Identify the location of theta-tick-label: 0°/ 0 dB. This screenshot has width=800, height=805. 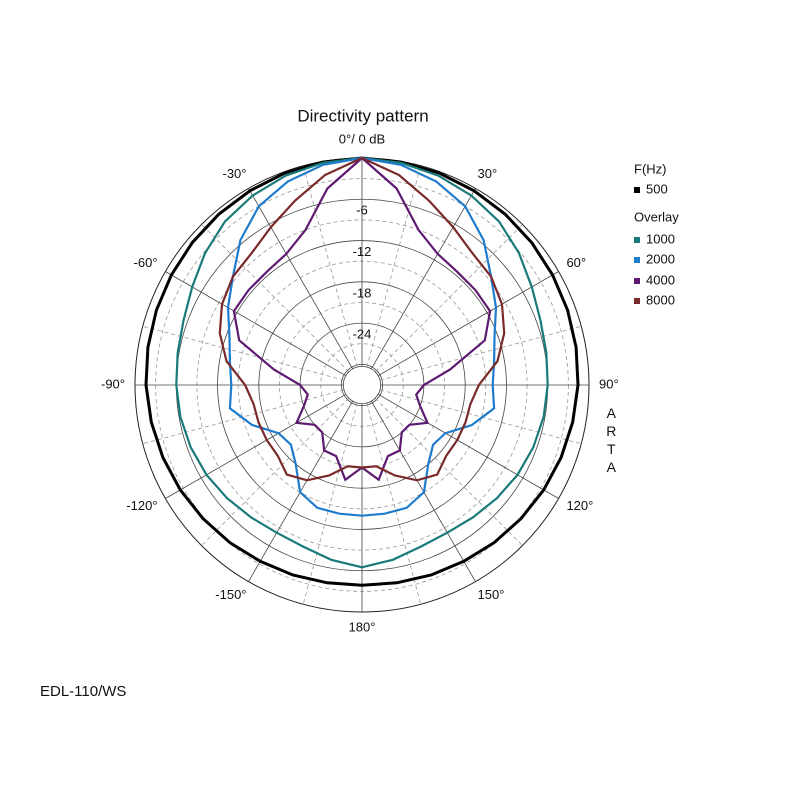
(362, 138).